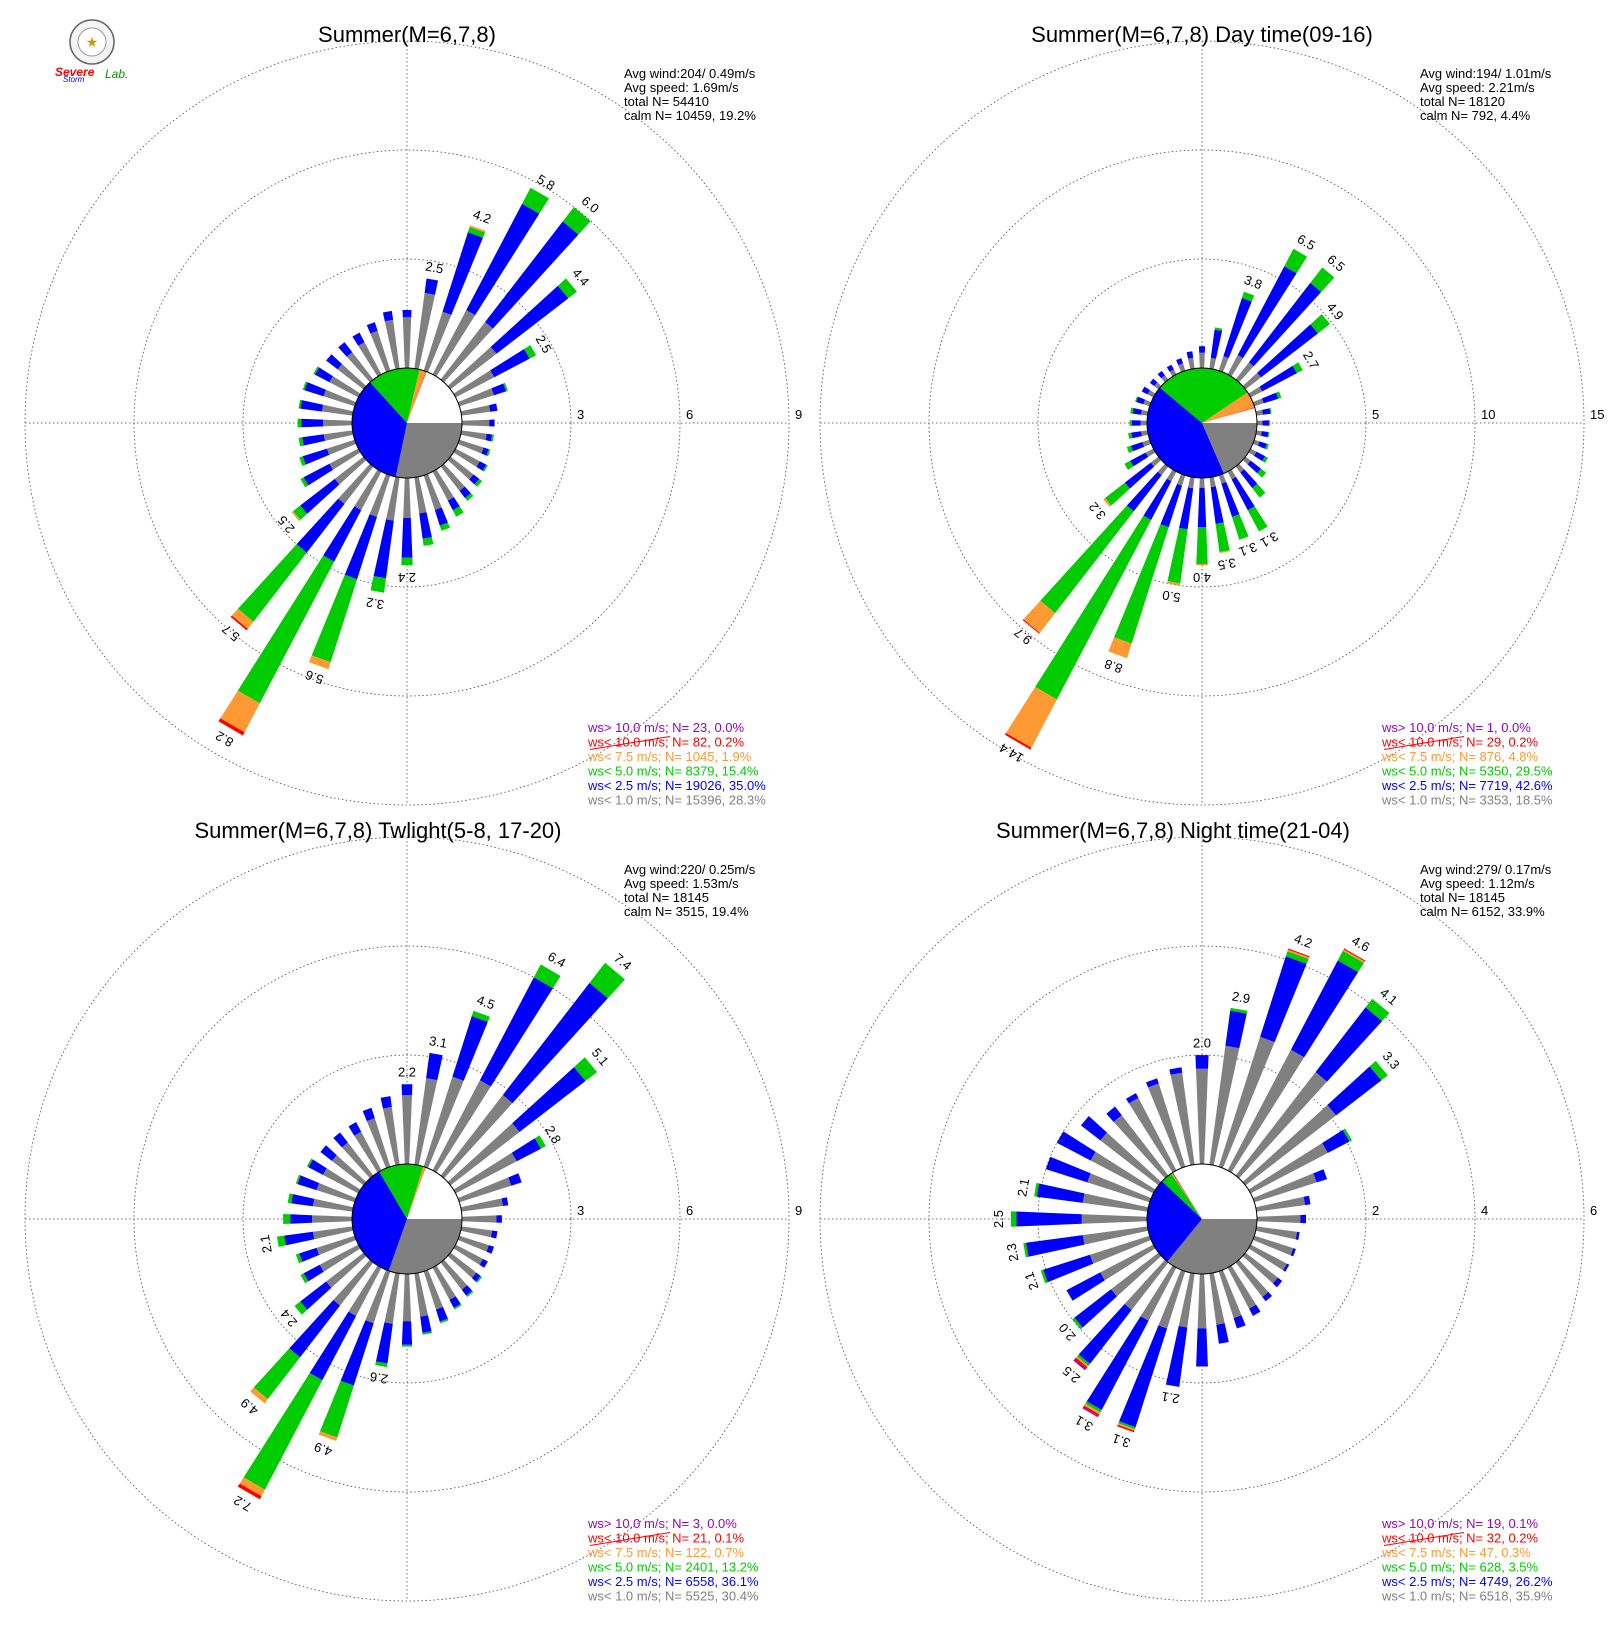 This screenshot has height=1645, width=1620. Describe the element at coordinates (1223, 524) in the screenshot. I see `petal-170: 3.5` at that location.